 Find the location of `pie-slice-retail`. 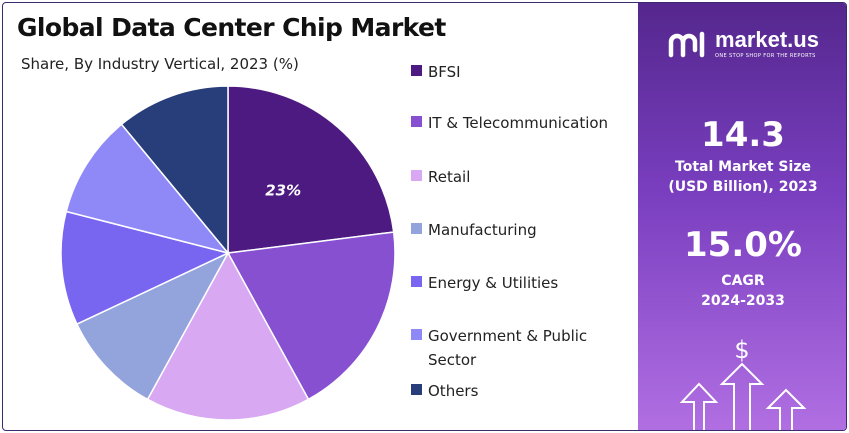

pie-slice-retail is located at coordinates (228, 336).